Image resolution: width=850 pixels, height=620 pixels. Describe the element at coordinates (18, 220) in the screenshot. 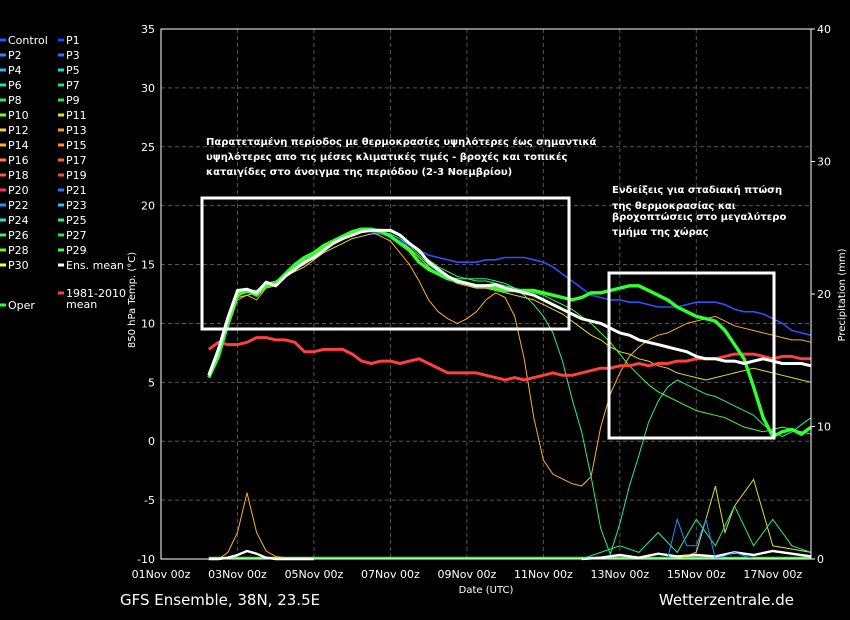

I see `legend-label: P24` at that location.